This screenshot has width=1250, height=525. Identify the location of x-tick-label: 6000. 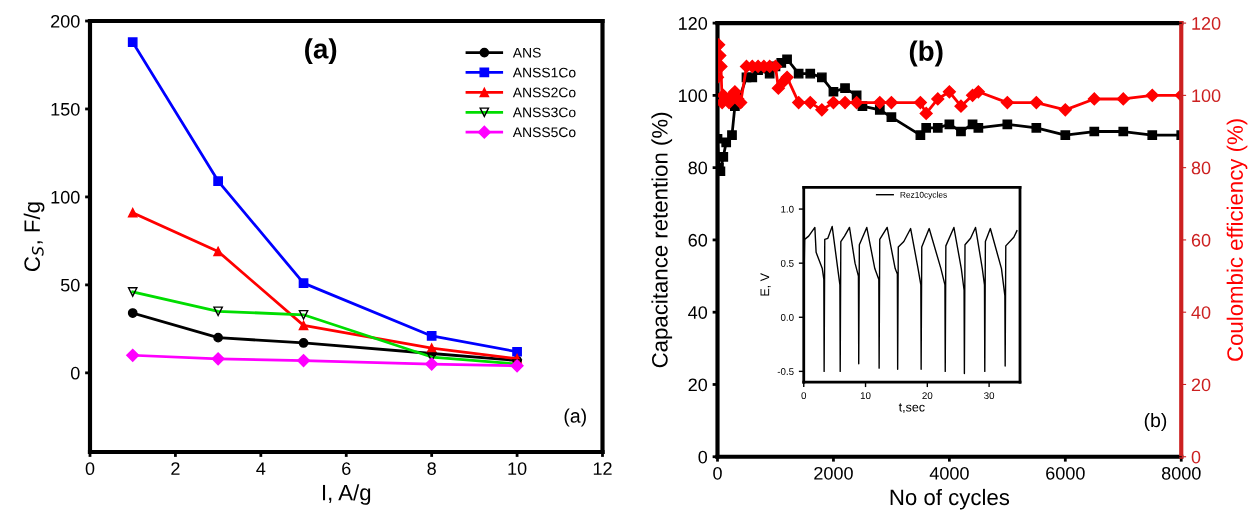
(1065, 473).